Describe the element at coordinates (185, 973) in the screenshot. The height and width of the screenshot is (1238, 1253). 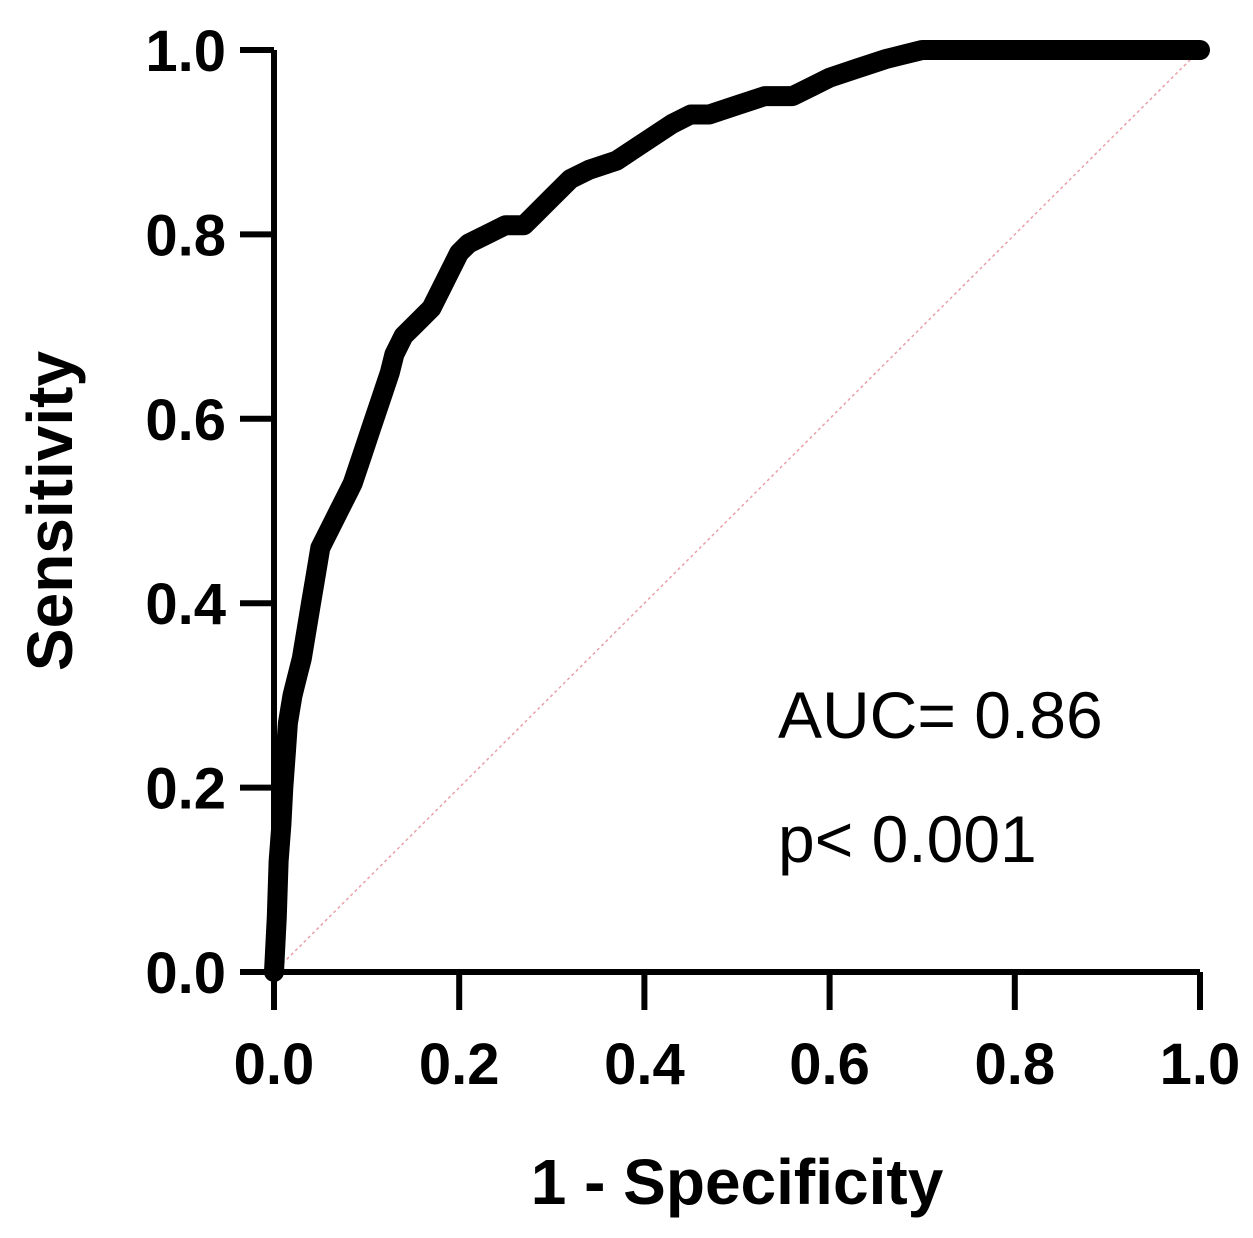
I see `y-tick-label: 0.0` at that location.